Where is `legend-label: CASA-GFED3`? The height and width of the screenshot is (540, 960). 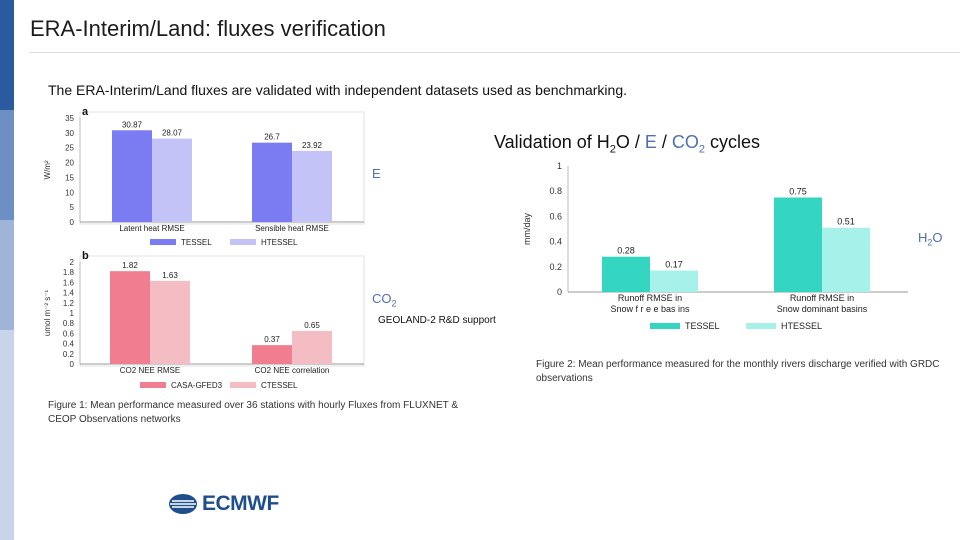 legend-label: CASA-GFED3 is located at coordinates (197, 385).